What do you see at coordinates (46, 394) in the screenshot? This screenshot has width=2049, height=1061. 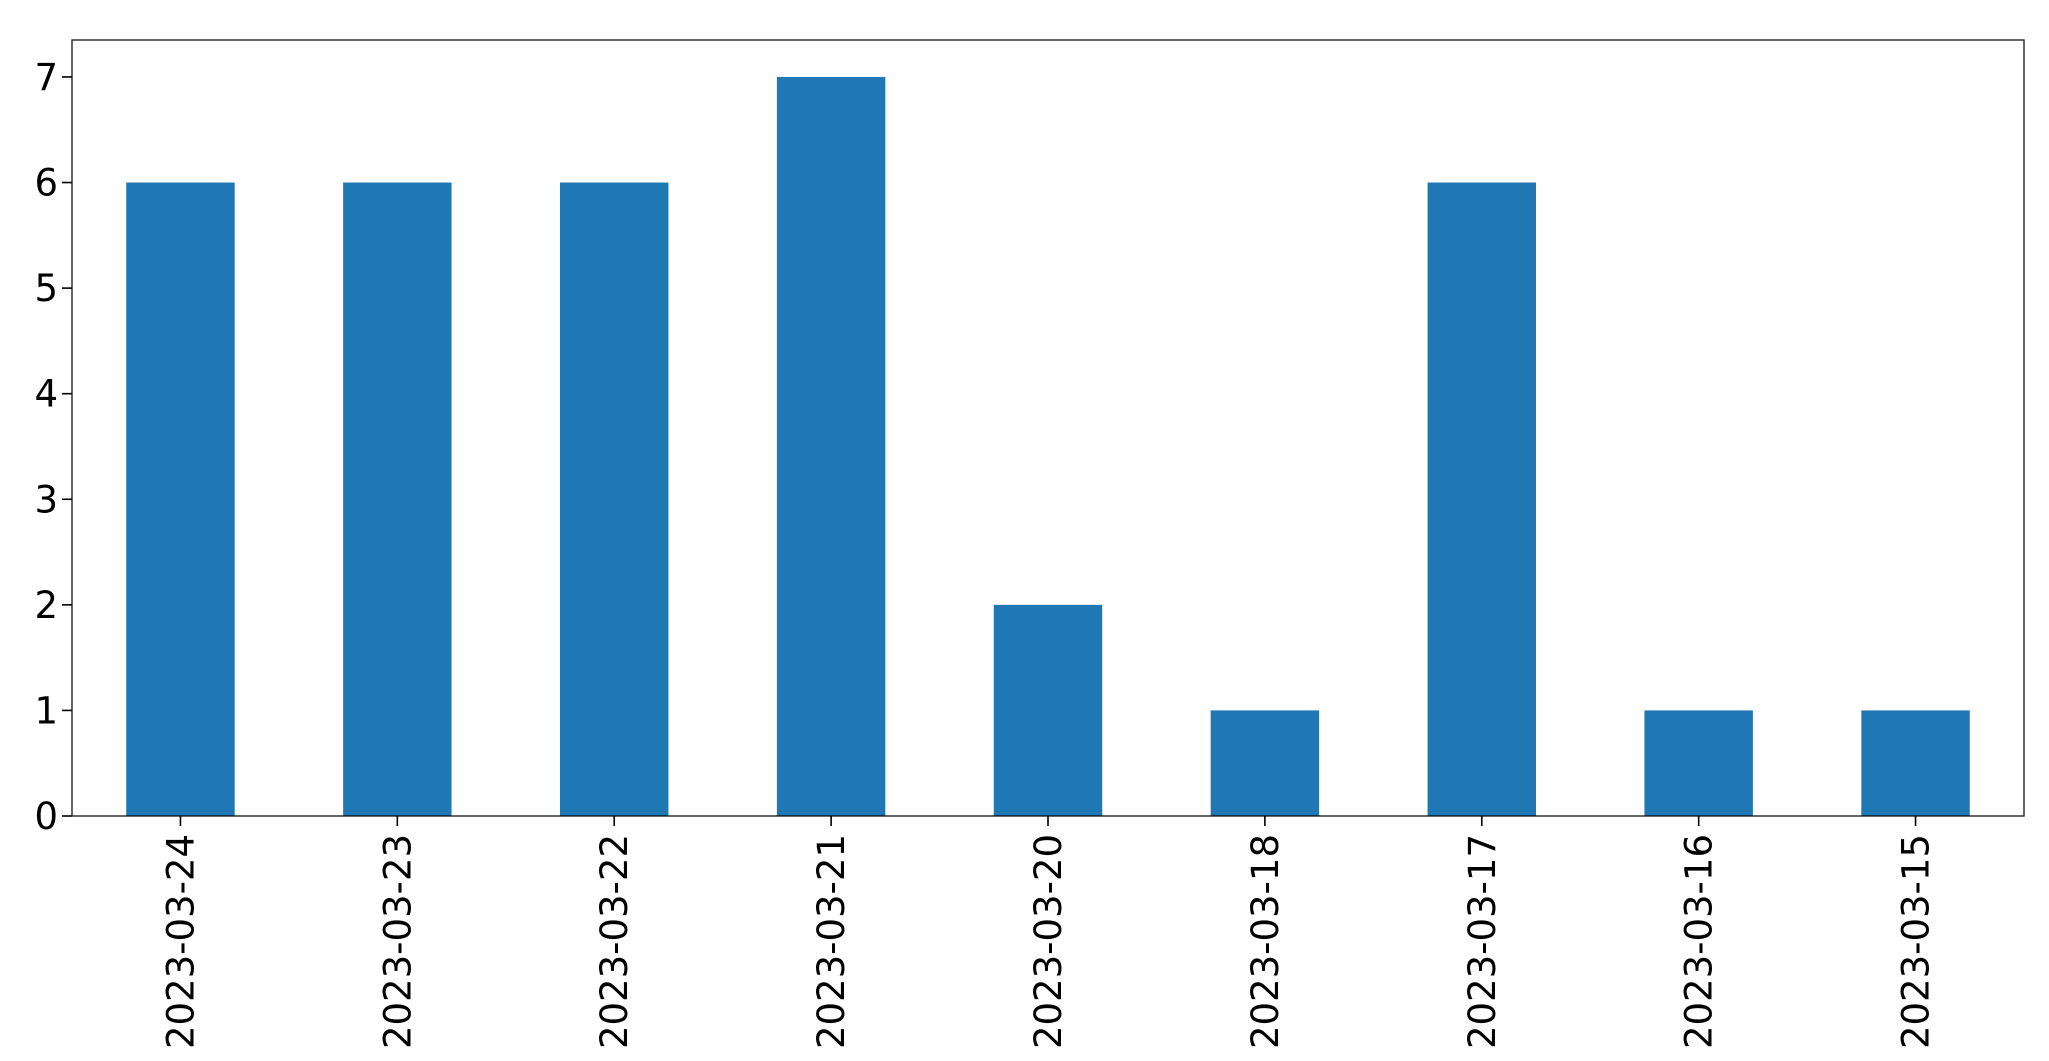 I see `y-tick-label: 4` at bounding box center [46, 394].